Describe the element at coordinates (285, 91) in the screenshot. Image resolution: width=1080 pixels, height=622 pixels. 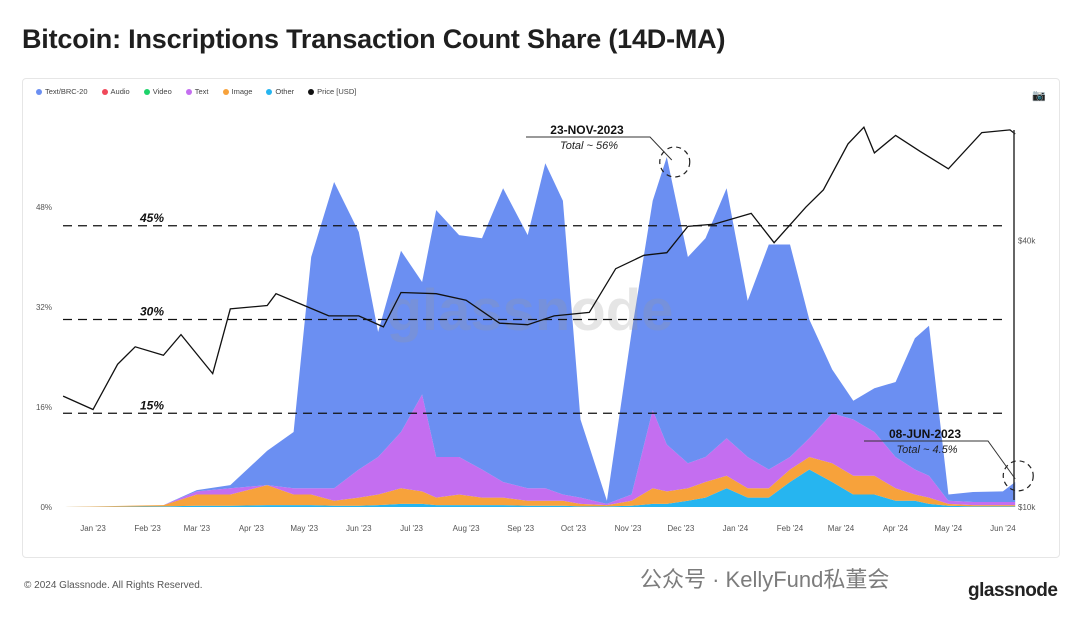
I see `legend-label: Other` at that location.